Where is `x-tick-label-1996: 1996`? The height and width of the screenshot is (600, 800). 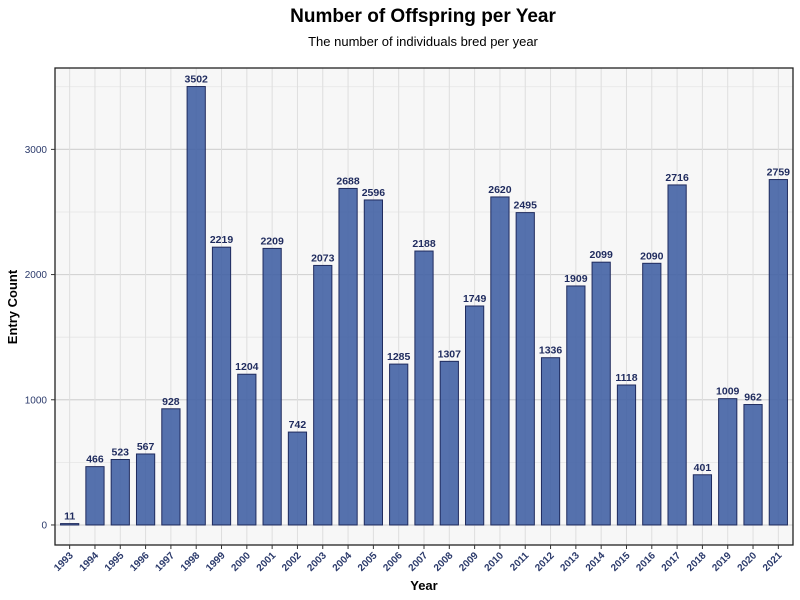 x-tick-label-1996: 1996 is located at coordinates (140, 562).